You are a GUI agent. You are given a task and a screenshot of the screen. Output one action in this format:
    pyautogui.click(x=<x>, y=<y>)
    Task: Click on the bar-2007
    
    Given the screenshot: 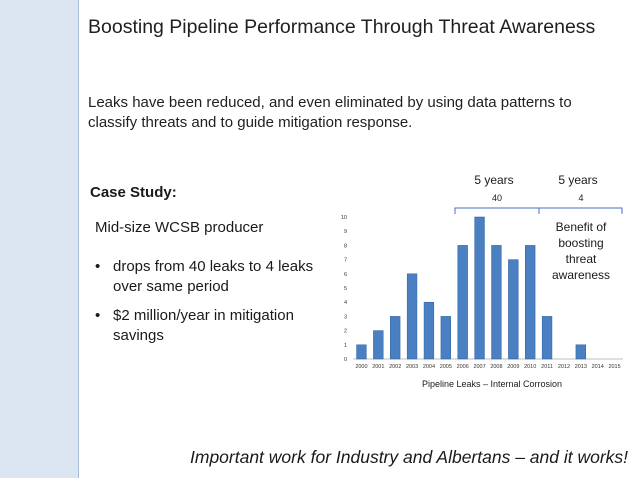 What is the action you would take?
    pyautogui.click(x=479, y=288)
    